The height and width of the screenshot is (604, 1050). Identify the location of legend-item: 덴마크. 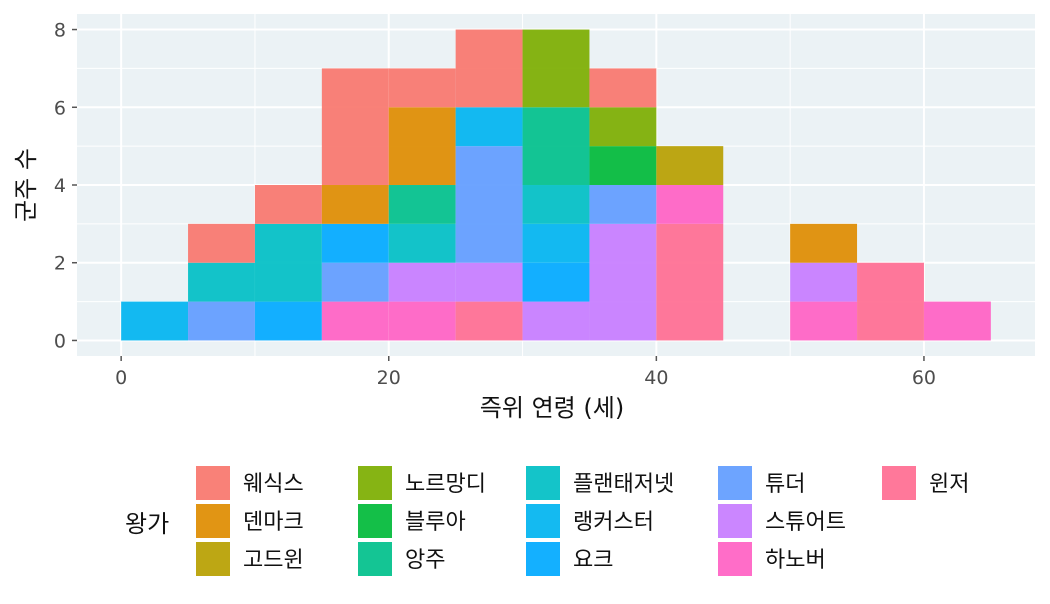
(250, 521).